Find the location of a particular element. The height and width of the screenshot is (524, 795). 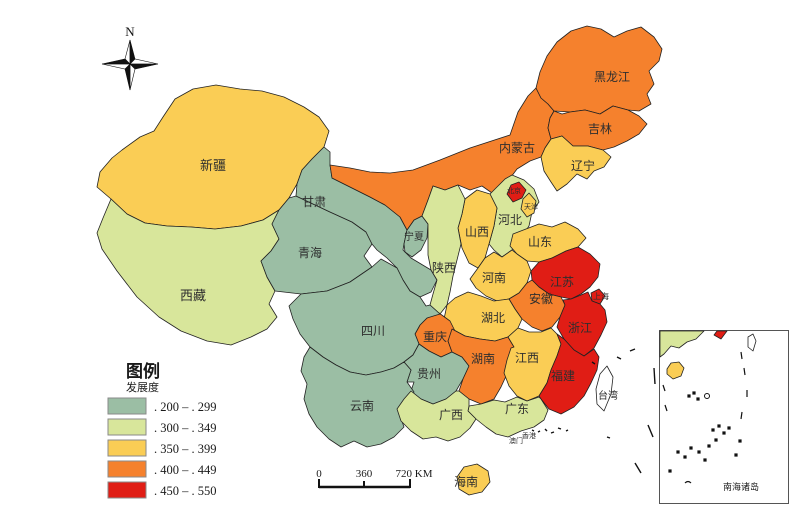

province-label-heilongjiang: 黑龙江 is located at coordinates (612, 77).